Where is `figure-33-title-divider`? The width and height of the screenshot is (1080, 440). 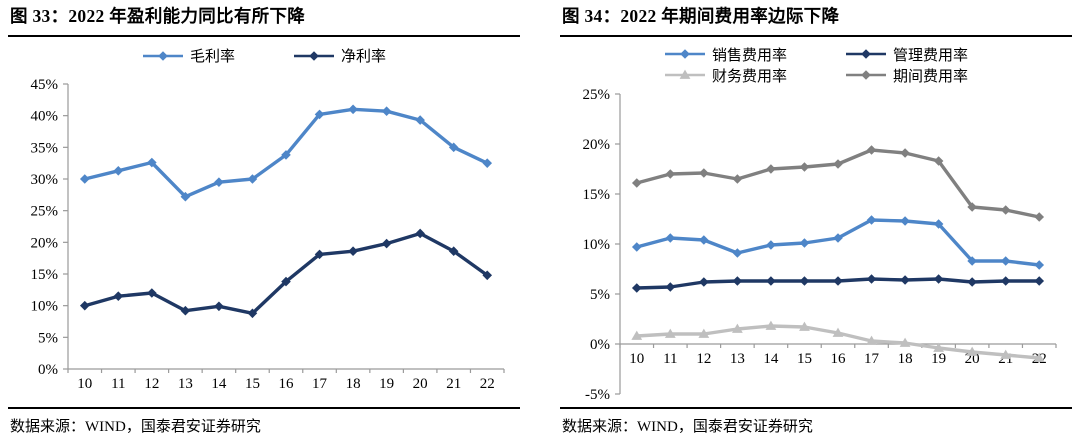
figure-33-title-divider is located at coordinates (264, 35).